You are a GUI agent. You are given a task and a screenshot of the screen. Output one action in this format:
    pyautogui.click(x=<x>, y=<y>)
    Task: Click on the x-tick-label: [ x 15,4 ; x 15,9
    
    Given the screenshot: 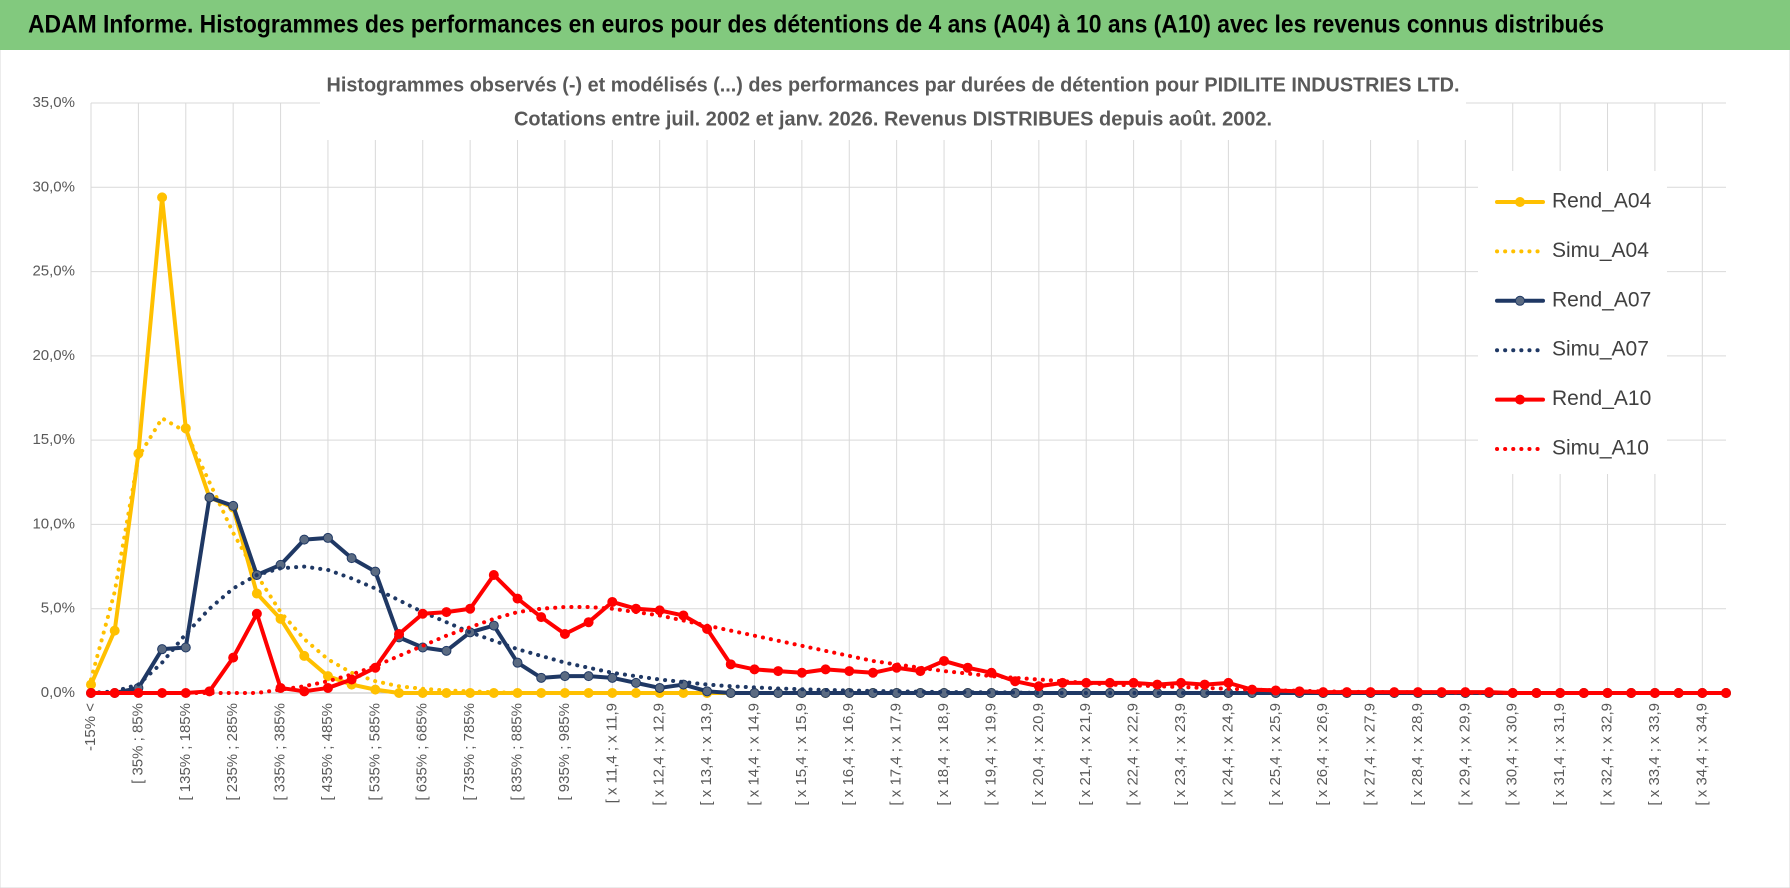 What is the action you would take?
    pyautogui.click(x=801, y=754)
    